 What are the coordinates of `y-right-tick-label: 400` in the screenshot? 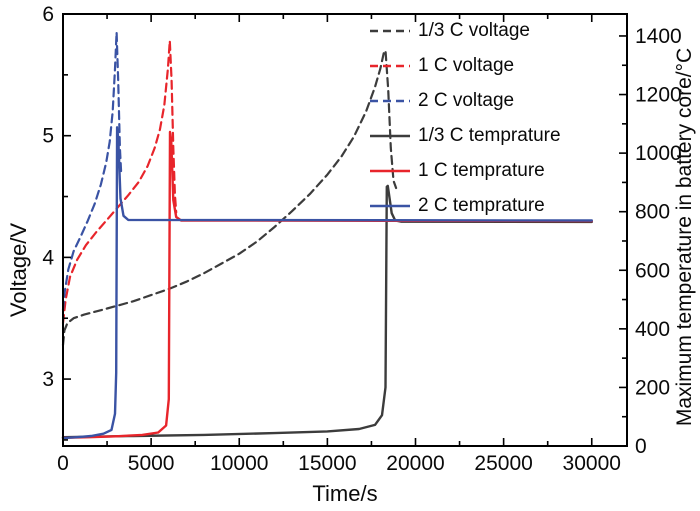 It's located at (652, 329).